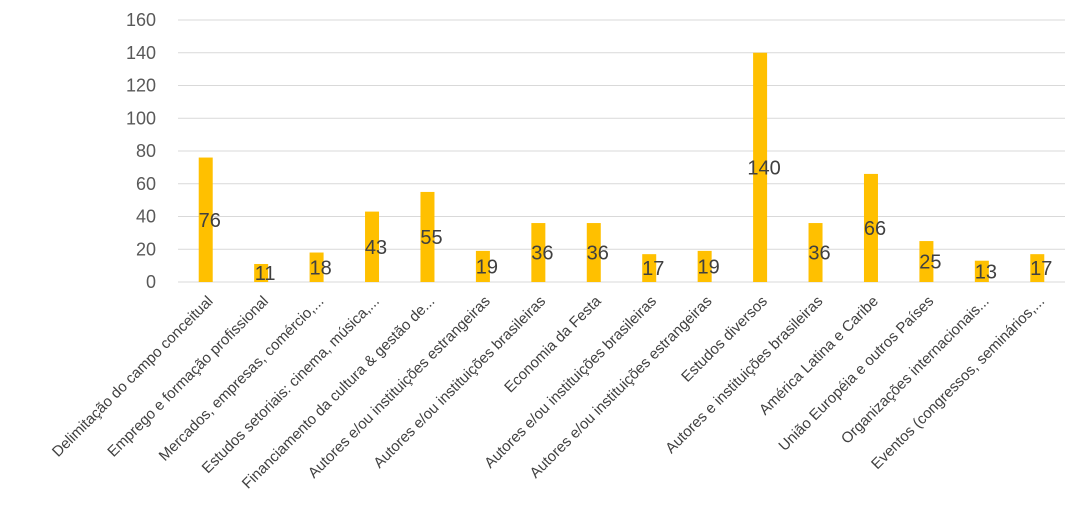  I want to click on data-label: 11, so click(265, 274).